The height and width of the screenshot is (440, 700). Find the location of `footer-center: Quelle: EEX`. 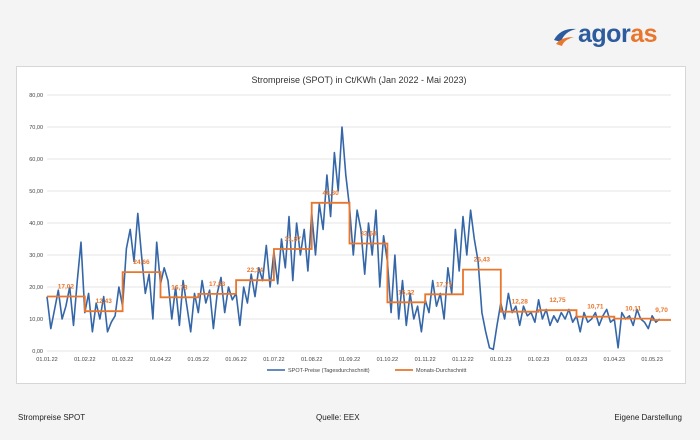

footer-center: Quelle: EEX is located at coordinates (338, 417).